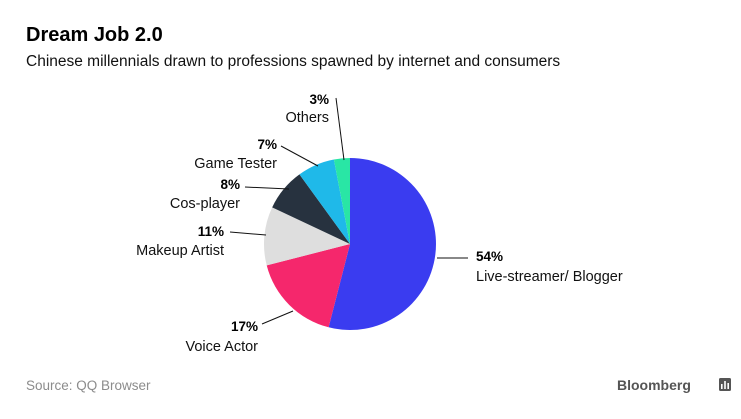 This screenshot has height=419, width=741. I want to click on slice-label-cos-player: Cos-player, so click(205, 204).